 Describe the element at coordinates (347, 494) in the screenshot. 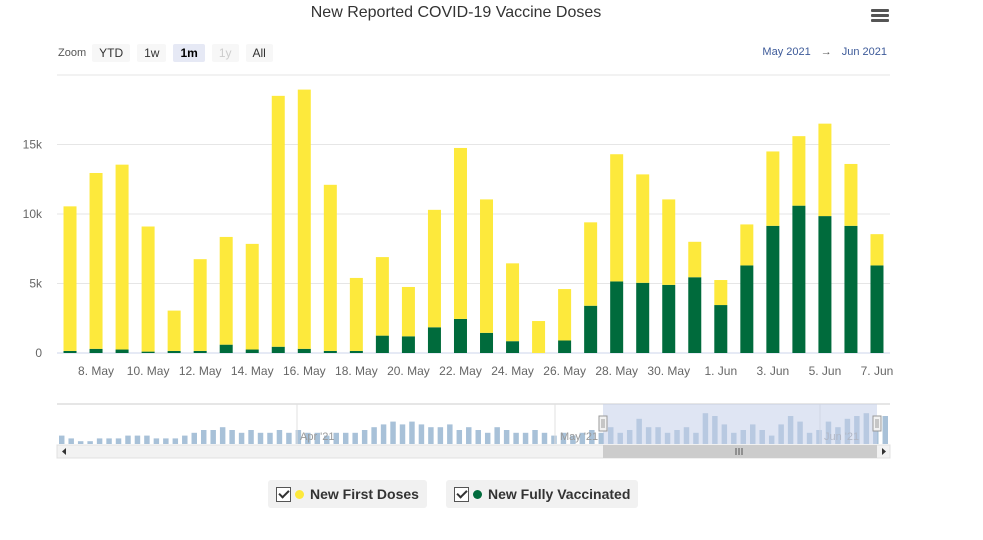

I see `legend-item-first-doses: New First Doses` at that location.